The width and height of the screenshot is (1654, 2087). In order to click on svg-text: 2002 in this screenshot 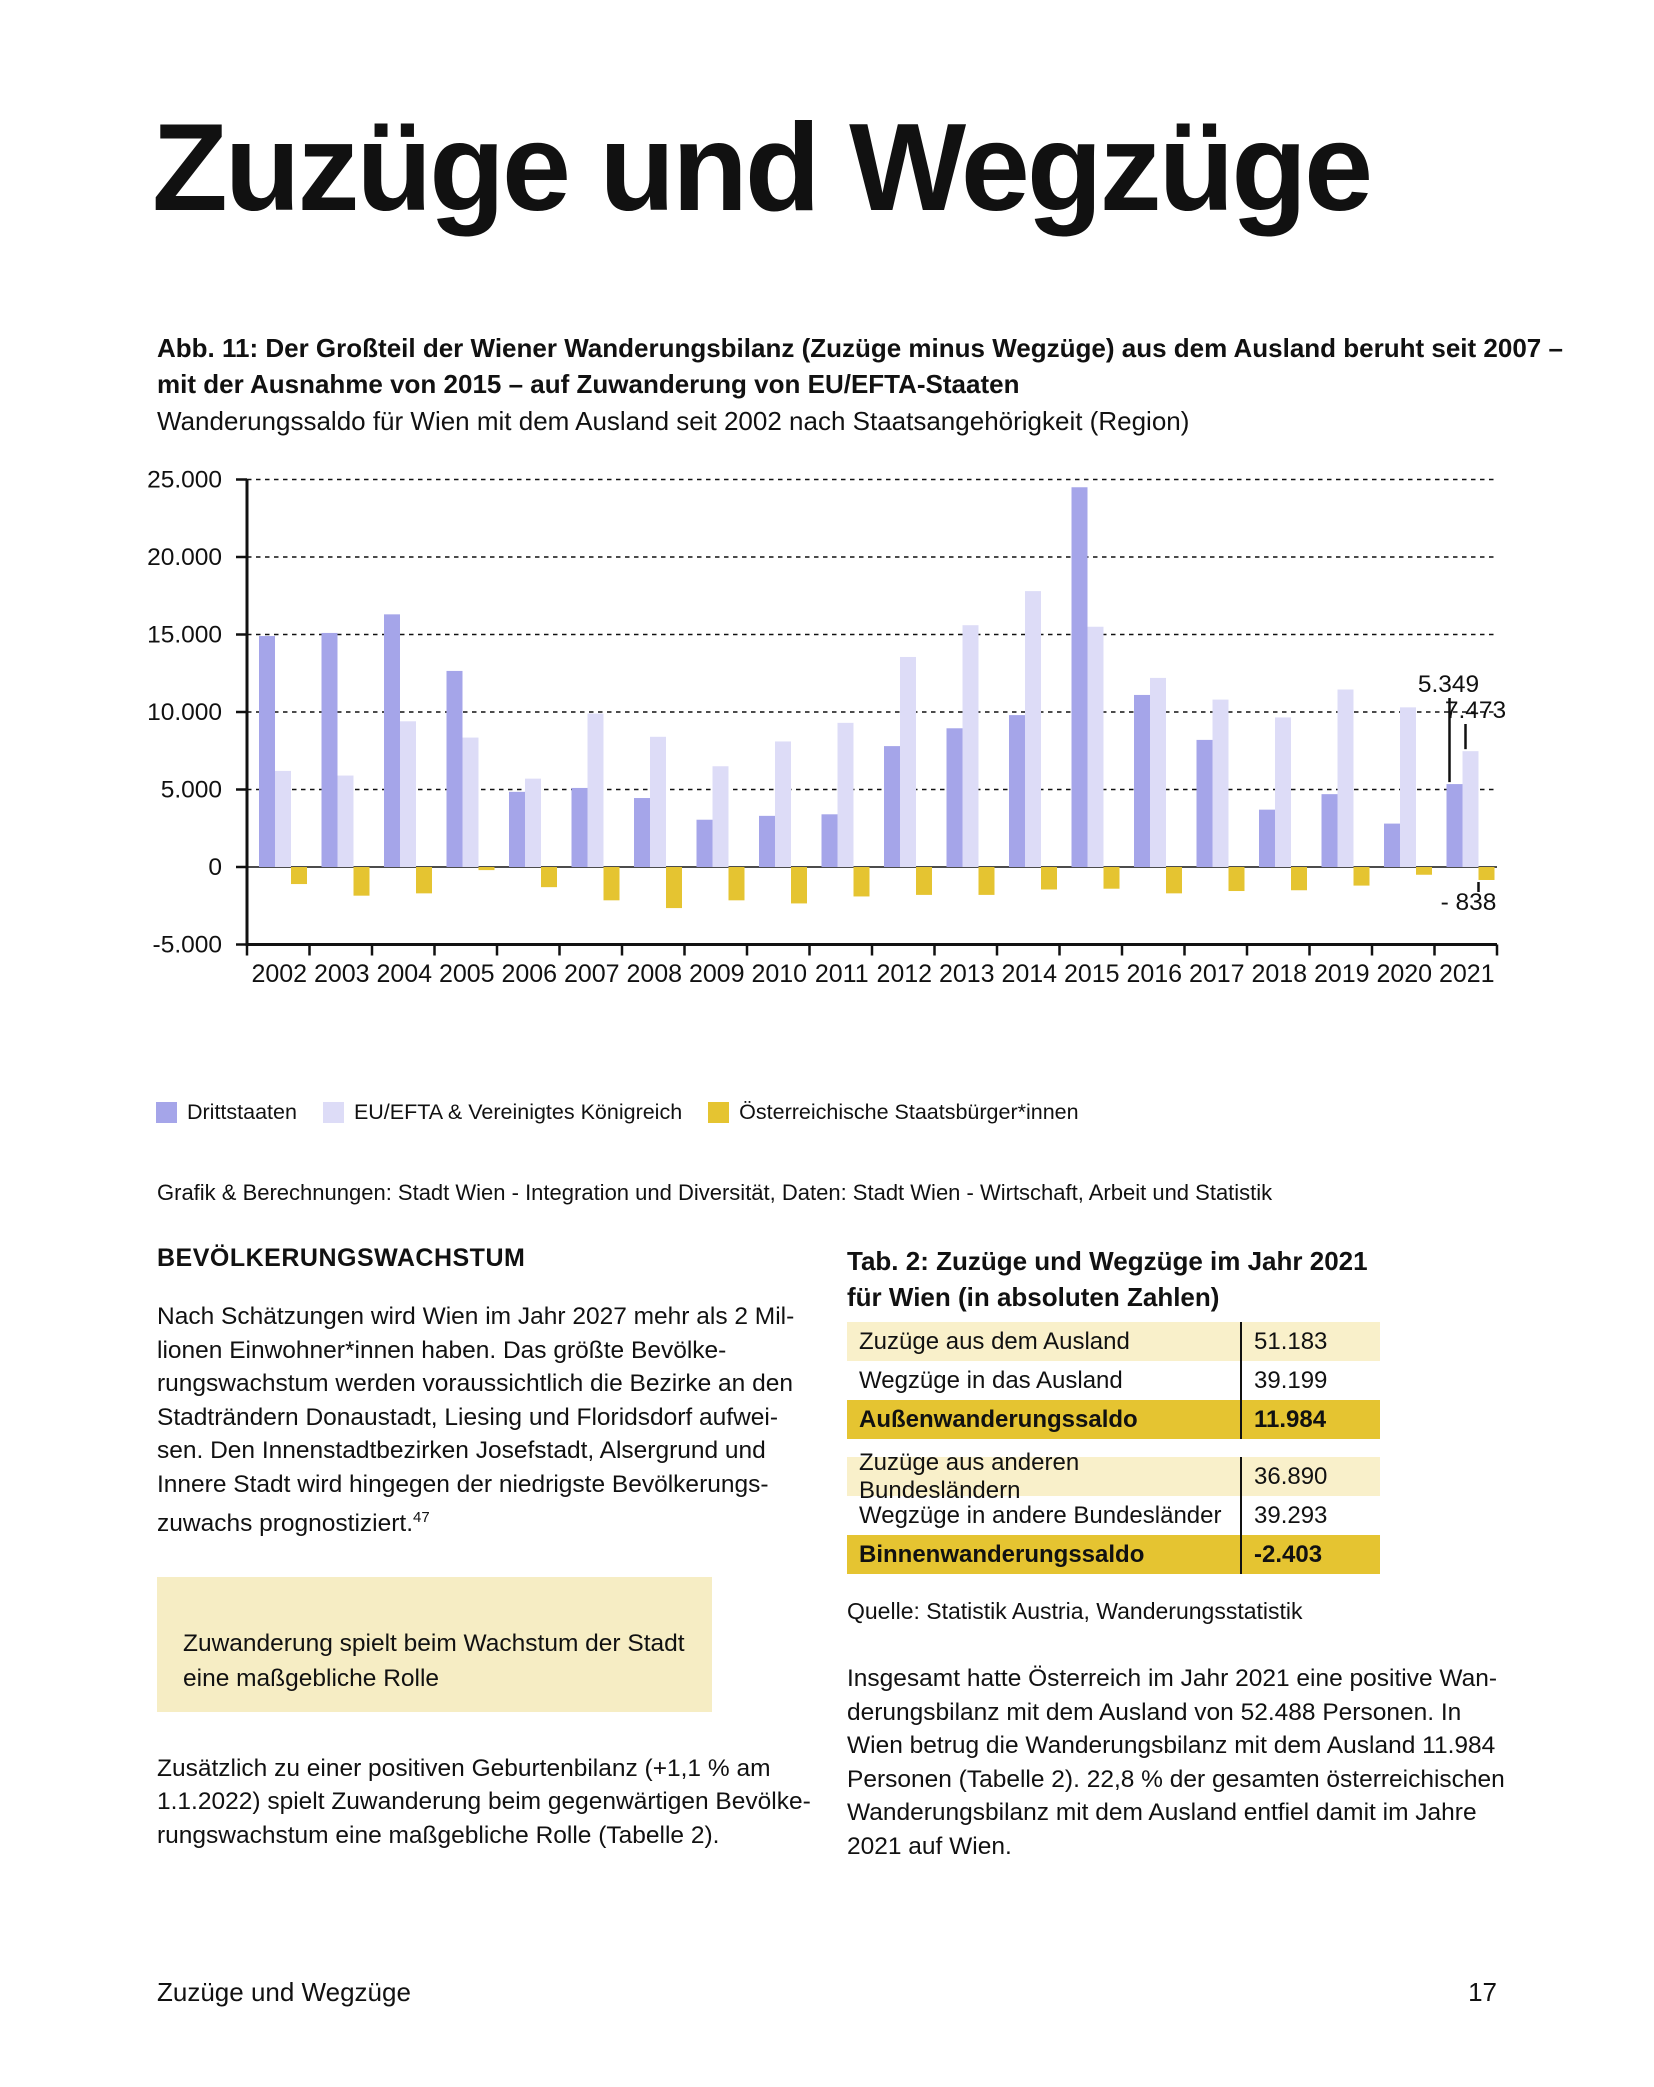, I will do `click(279, 974)`.